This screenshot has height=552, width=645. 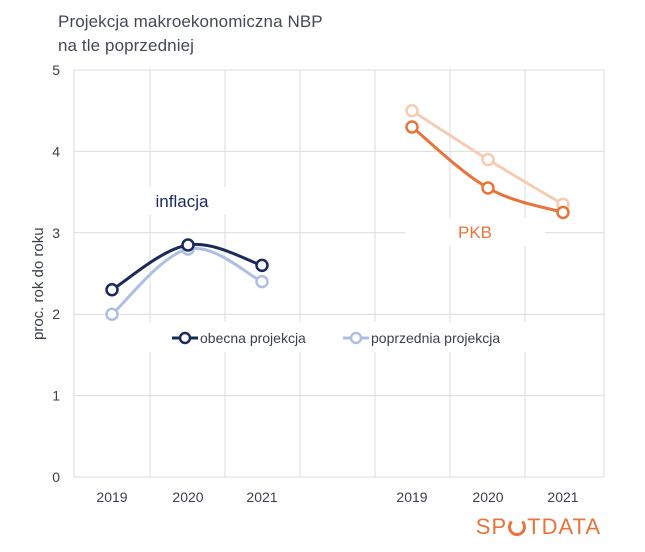 What do you see at coordinates (187, 281) in the screenshot?
I see `series-line-inflacja-poprzednia` at bounding box center [187, 281].